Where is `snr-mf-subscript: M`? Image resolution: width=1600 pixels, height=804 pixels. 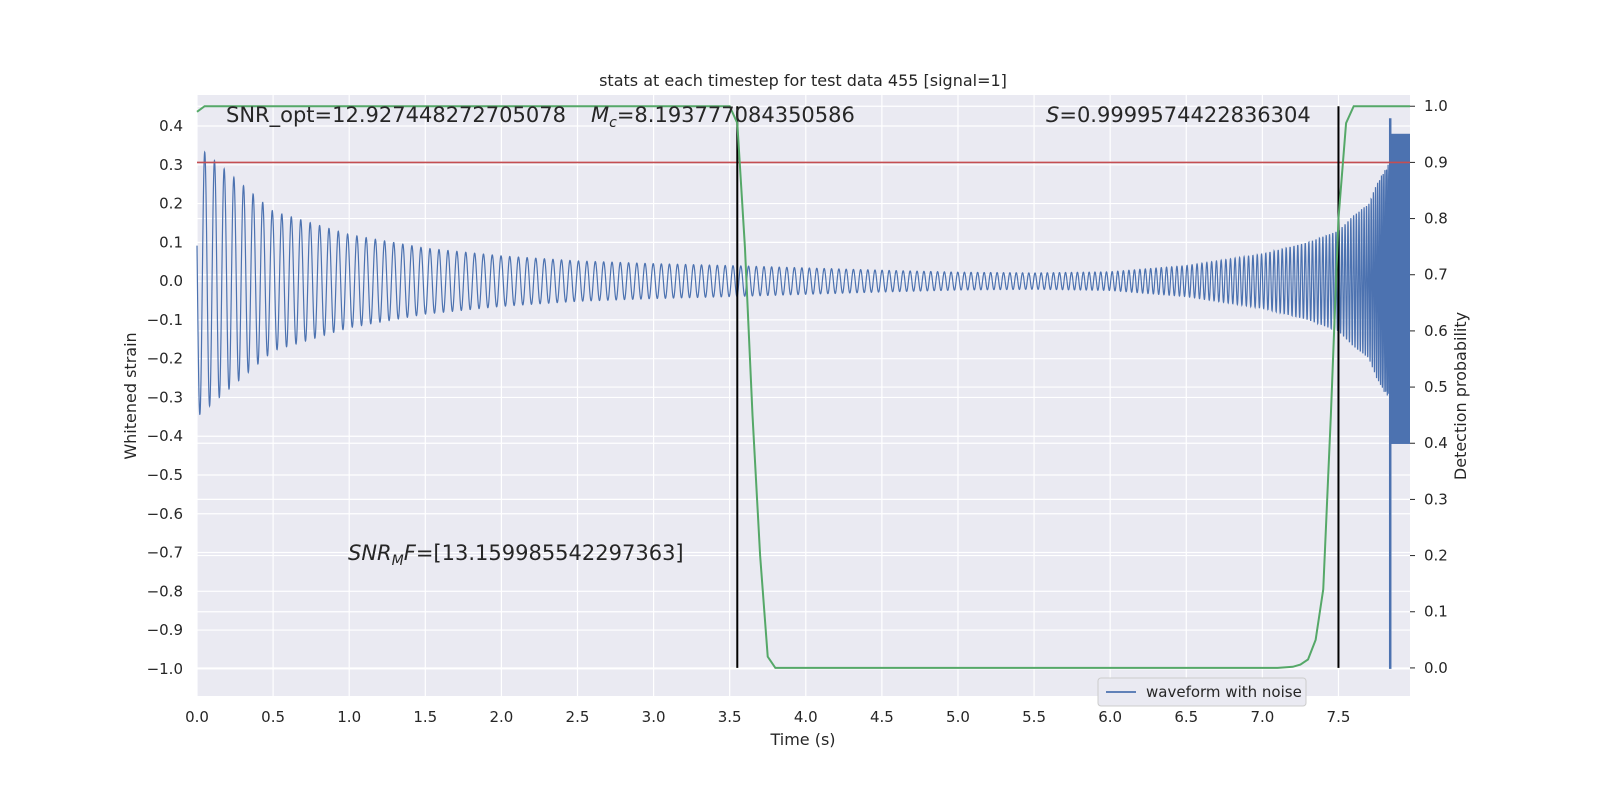 snr-mf-subscript: M is located at coordinates (398, 561).